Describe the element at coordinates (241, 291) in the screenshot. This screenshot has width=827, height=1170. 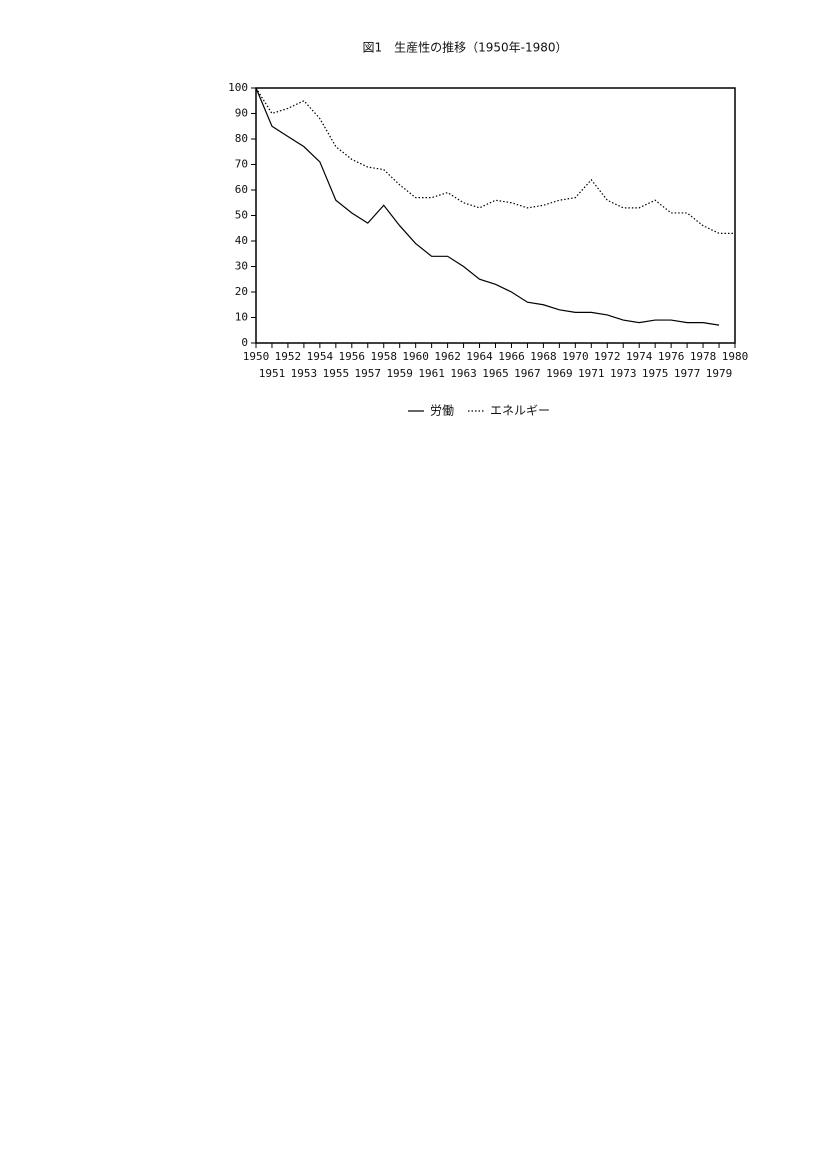
I see `y-tick-label: 20` at that location.